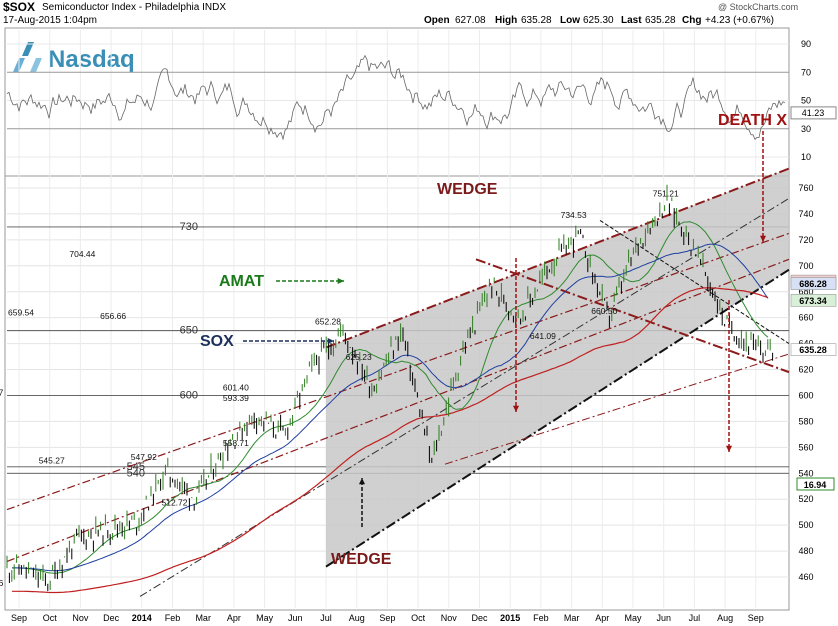  Describe the element at coordinates (113, 316) in the screenshot. I see `price-label: 656.66` at that location.